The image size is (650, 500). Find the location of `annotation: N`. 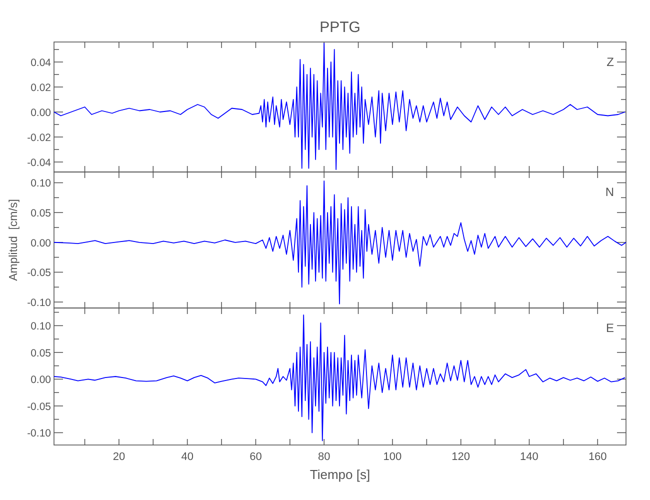

annotation: N is located at coordinates (609, 192).